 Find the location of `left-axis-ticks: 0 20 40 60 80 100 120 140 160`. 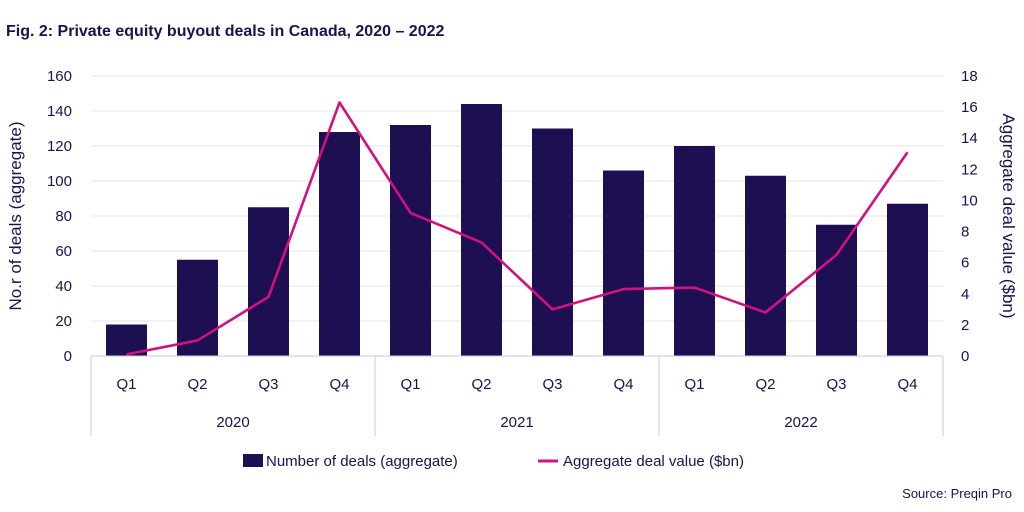

left-axis-ticks: 0 20 40 60 80 100 120 140 160 is located at coordinates (59, 216).